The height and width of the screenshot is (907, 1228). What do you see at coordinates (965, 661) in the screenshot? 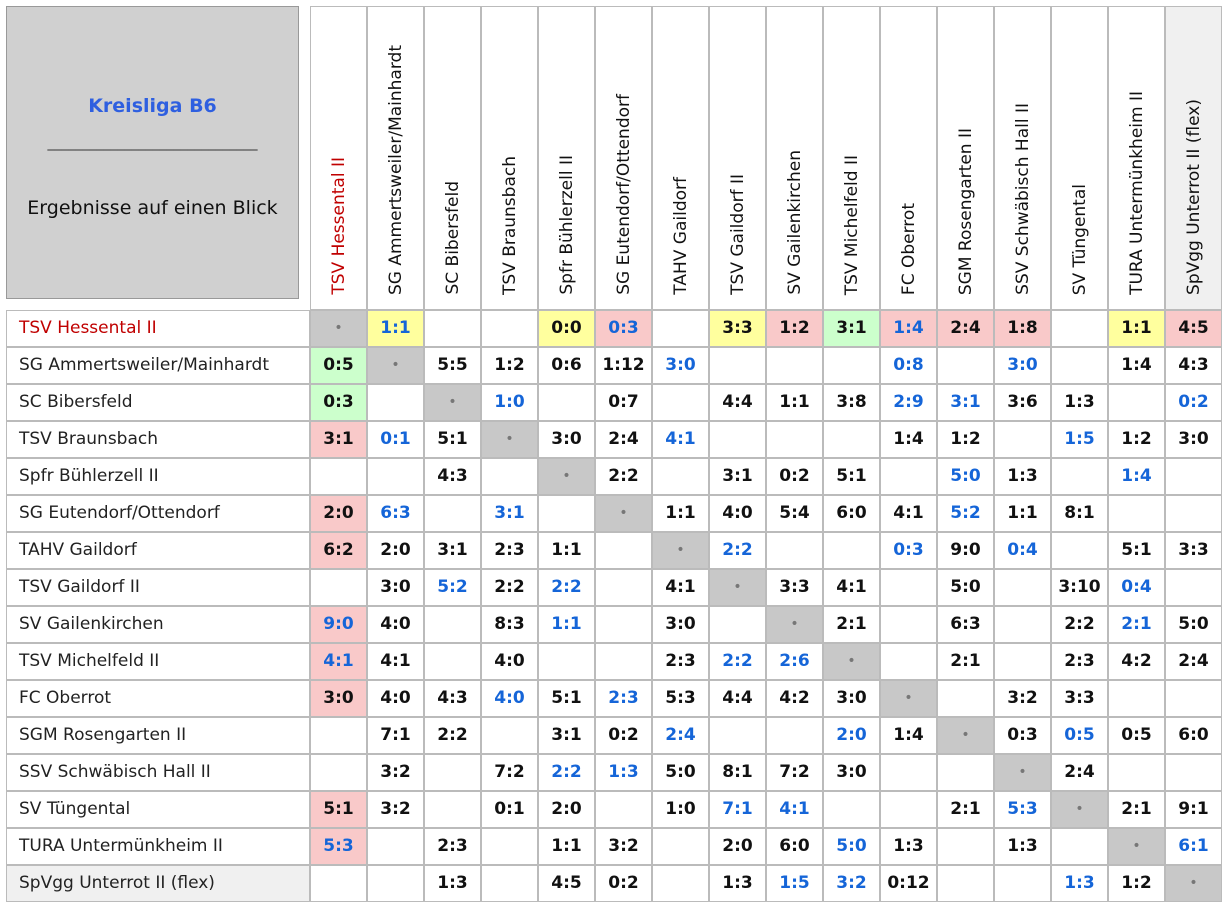
I see `score-cell: 2:1` at bounding box center [965, 661].